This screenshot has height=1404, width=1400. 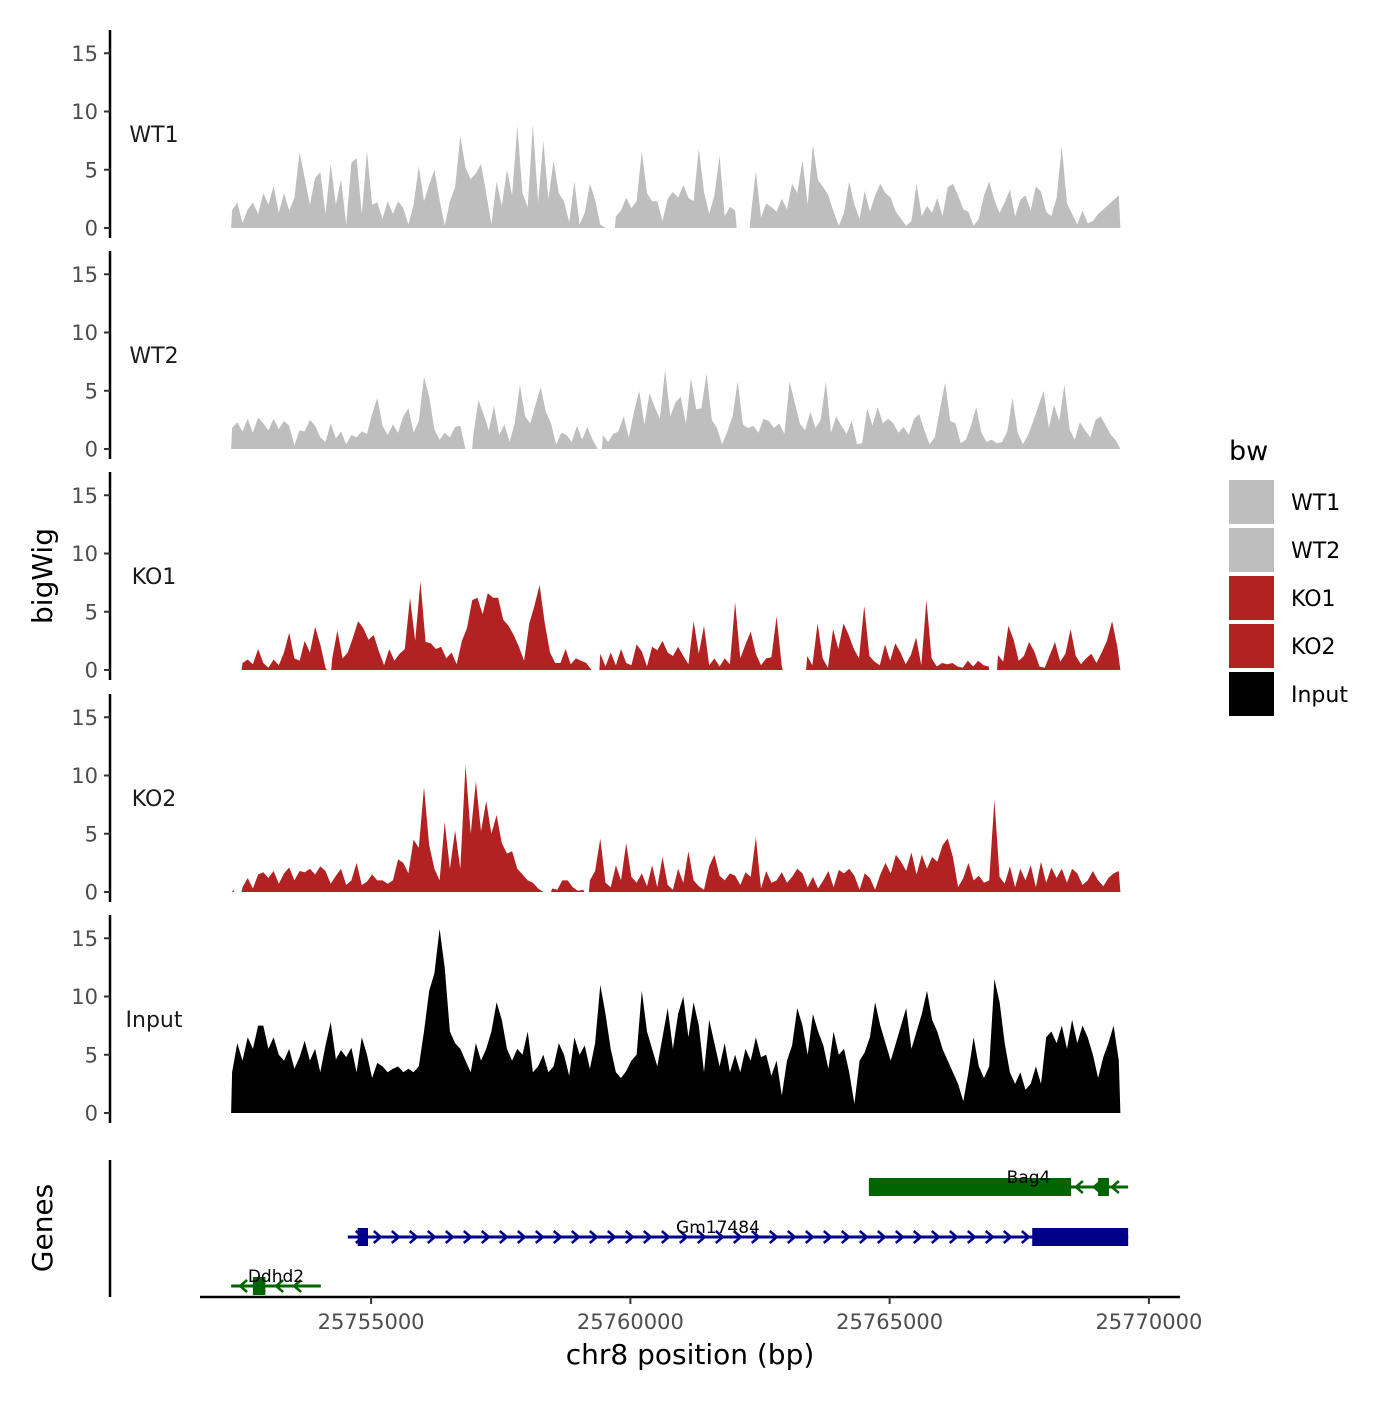 What do you see at coordinates (889, 1322) in the screenshot?
I see `x-tick-label: 25765000` at bounding box center [889, 1322].